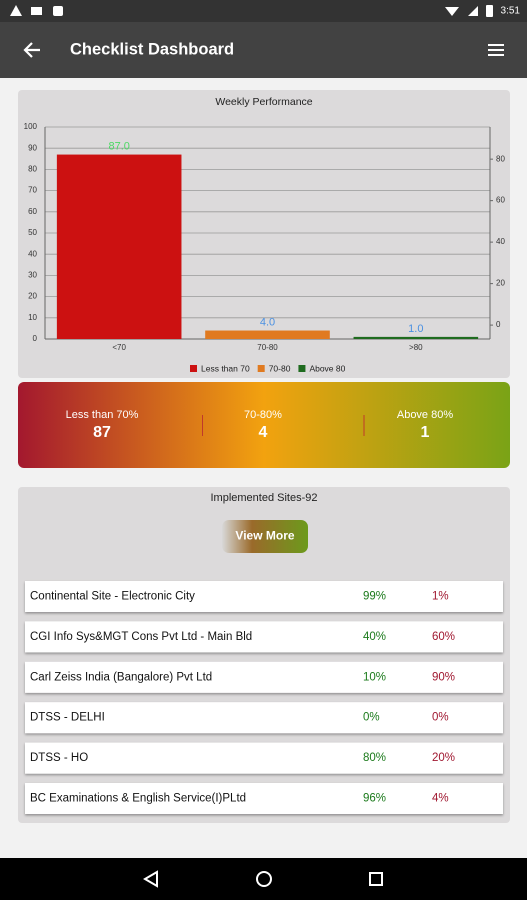  I want to click on y-tick-label: 60, so click(32, 211).